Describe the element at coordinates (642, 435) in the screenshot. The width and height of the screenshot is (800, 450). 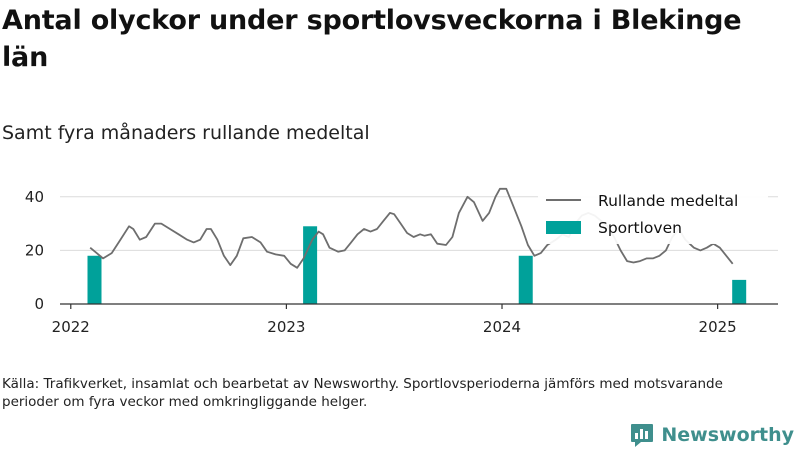
I see `newsworthy-logo-icon` at that location.